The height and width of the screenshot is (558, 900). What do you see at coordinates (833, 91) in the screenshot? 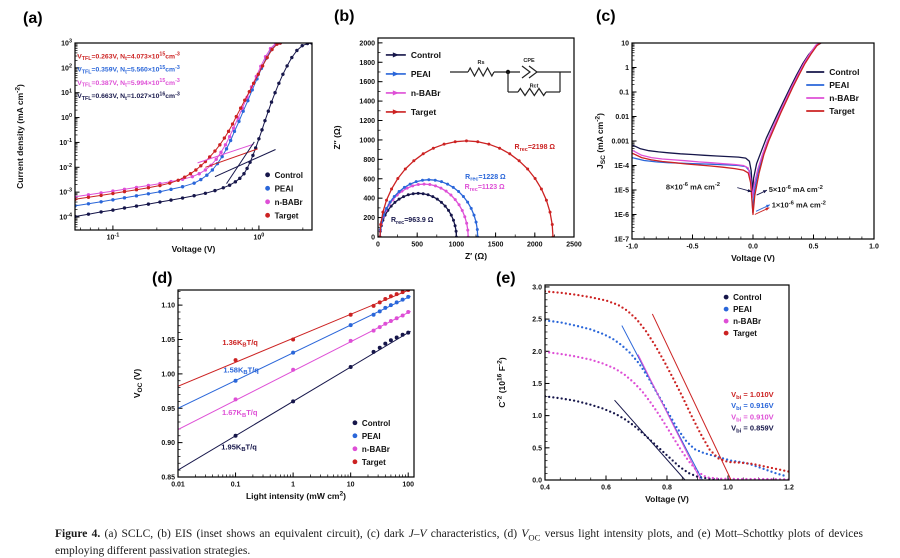
I see `legend-c: Control PEAI n-BABr Target` at bounding box center [833, 91].